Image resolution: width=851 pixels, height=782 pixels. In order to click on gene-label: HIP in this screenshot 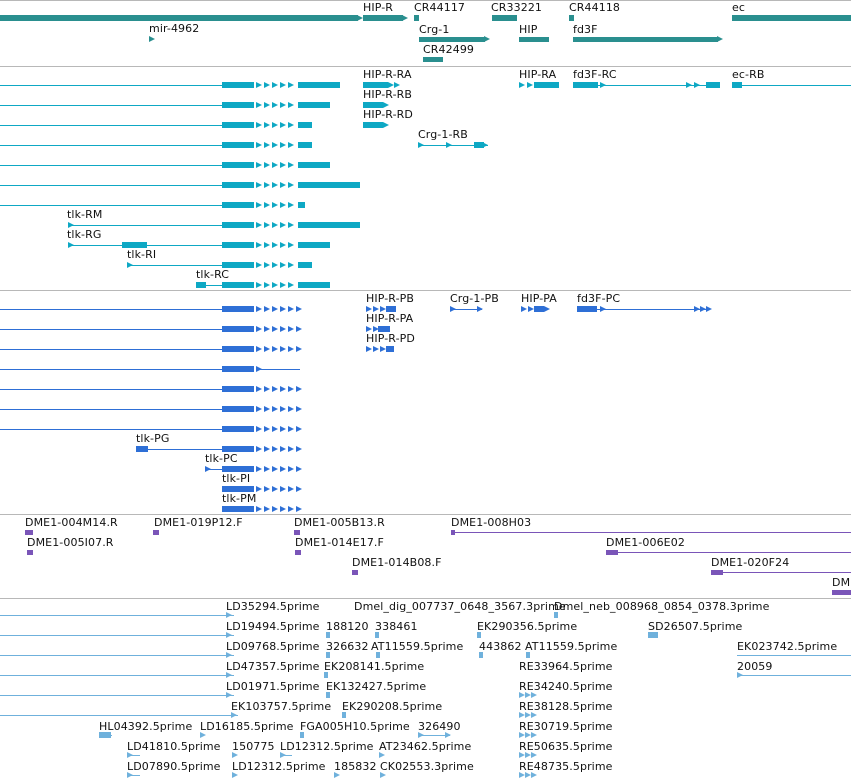, I will do `click(528, 29)`.